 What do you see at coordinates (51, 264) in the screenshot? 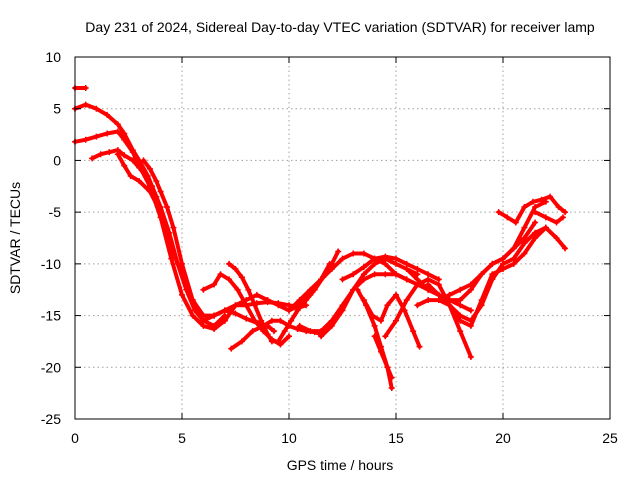
I see `y-tick-label: -10` at bounding box center [51, 264].